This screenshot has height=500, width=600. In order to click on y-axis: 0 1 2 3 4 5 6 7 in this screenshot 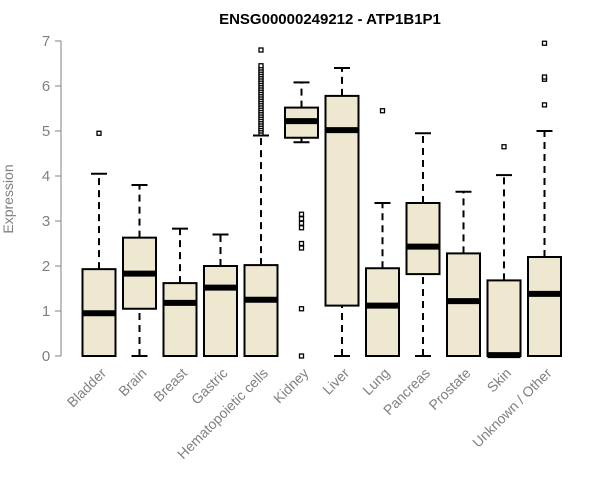, I will do `click(52, 199)`.